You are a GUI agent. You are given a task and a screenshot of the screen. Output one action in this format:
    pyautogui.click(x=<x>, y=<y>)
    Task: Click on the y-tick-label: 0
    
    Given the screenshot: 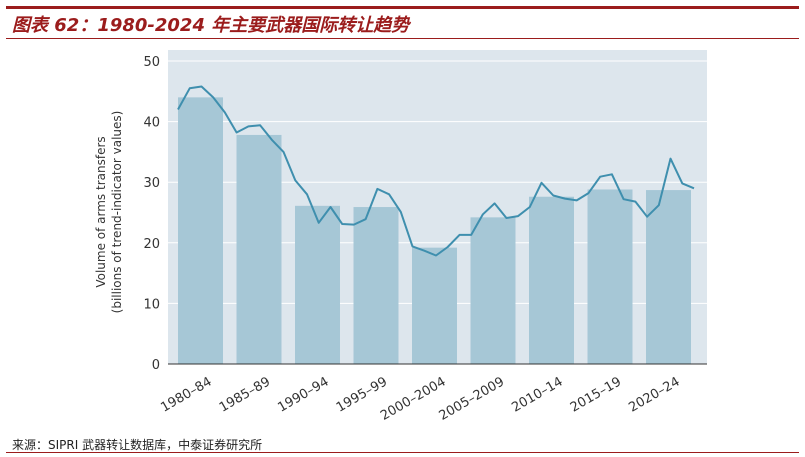 What is the action you would take?
    pyautogui.click(x=156, y=365)
    